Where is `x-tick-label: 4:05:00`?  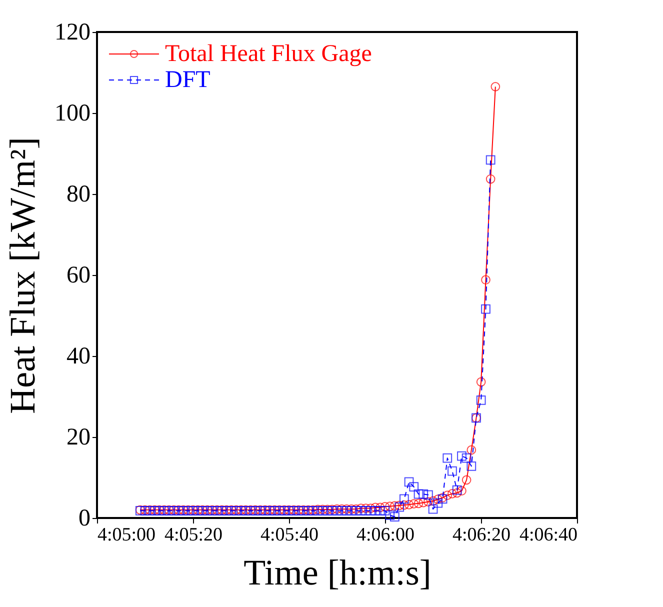
x-tick-label: 4:05:00 is located at coordinates (127, 535).